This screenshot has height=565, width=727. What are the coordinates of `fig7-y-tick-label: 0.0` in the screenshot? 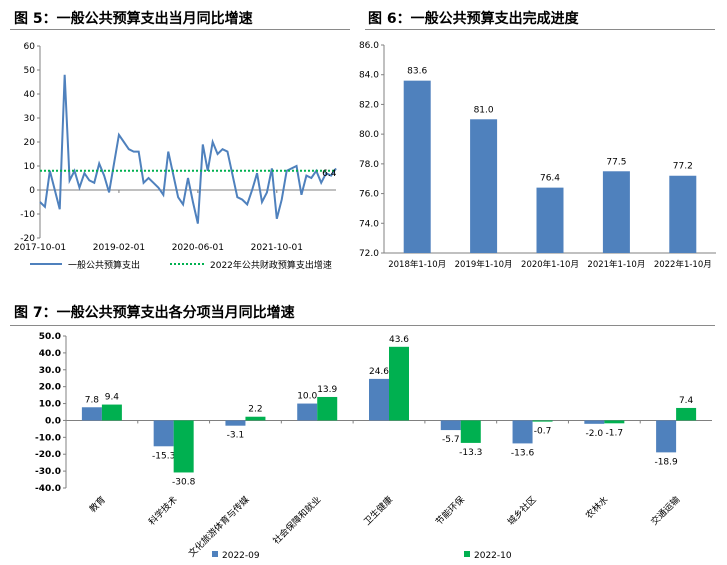 It's located at (53, 421).